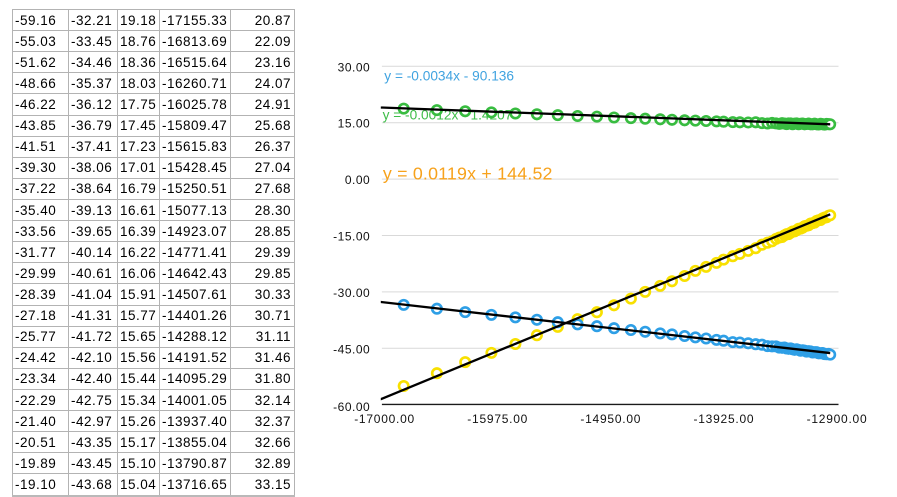 The width and height of the screenshot is (897, 497). What do you see at coordinates (351, 407) in the screenshot?
I see `svg-text: -60.00` at bounding box center [351, 407].